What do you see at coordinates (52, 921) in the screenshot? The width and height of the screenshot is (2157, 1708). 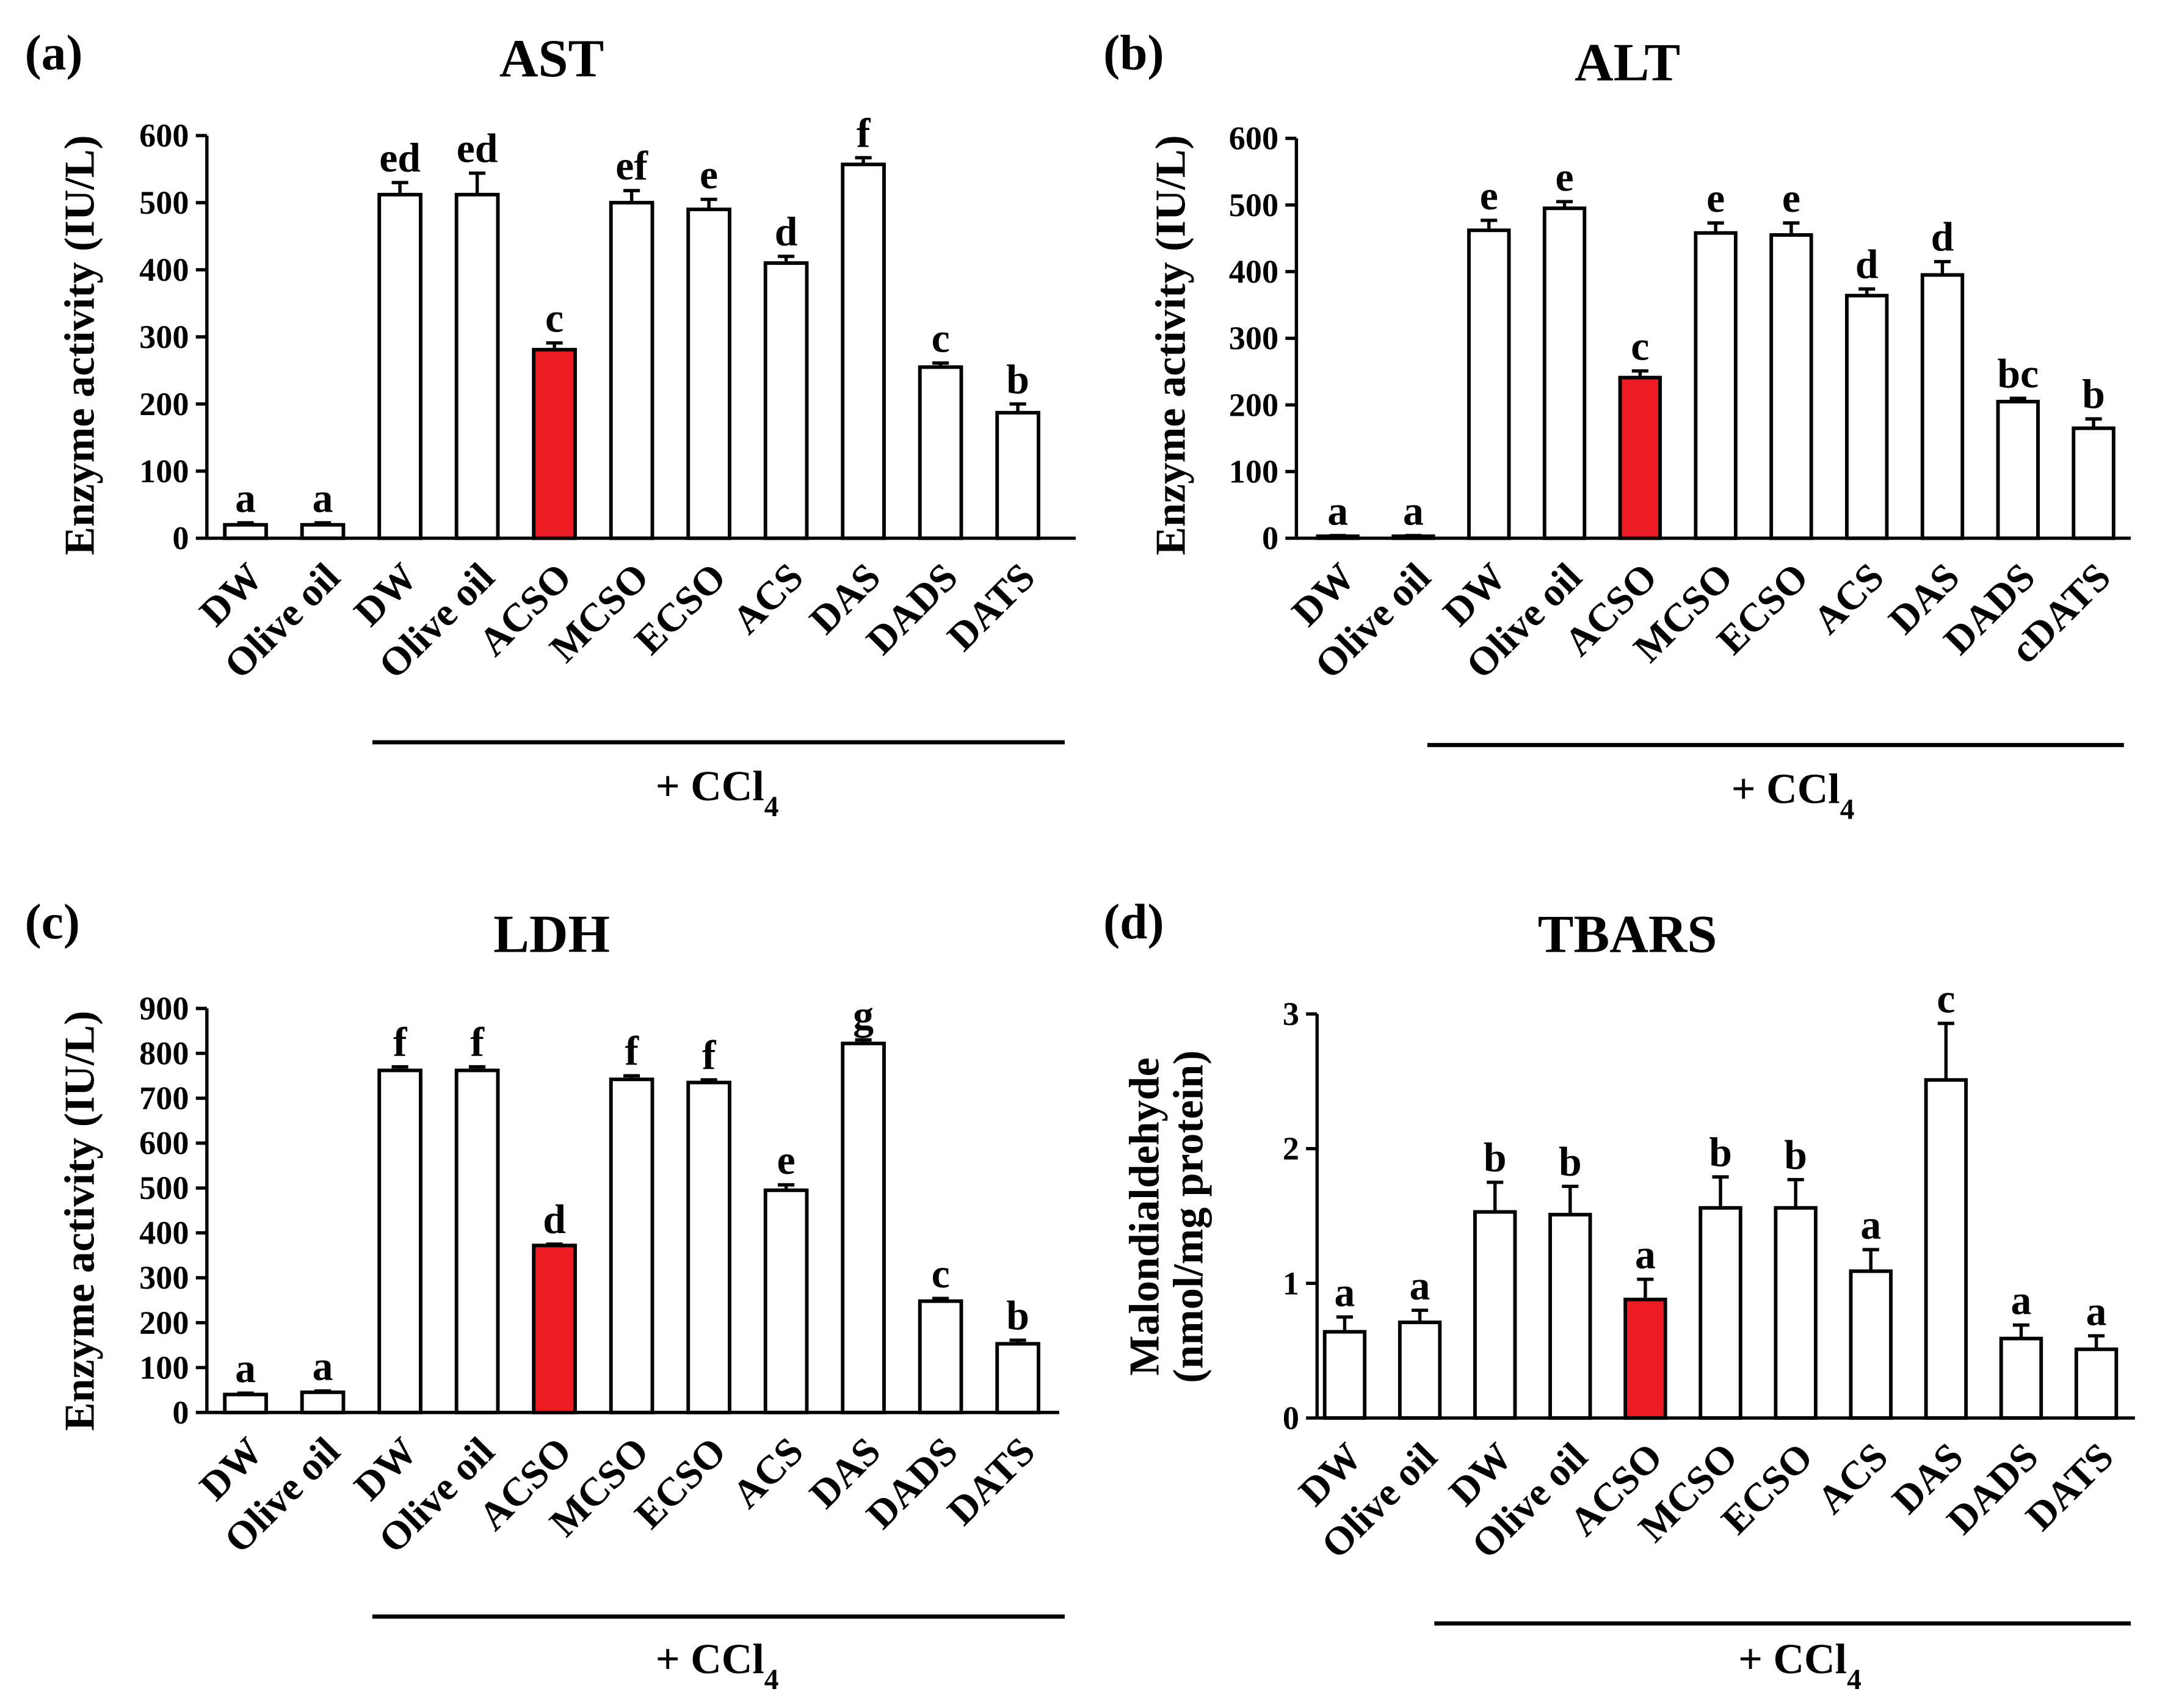 I see `panel-label: (c)` at bounding box center [52, 921].